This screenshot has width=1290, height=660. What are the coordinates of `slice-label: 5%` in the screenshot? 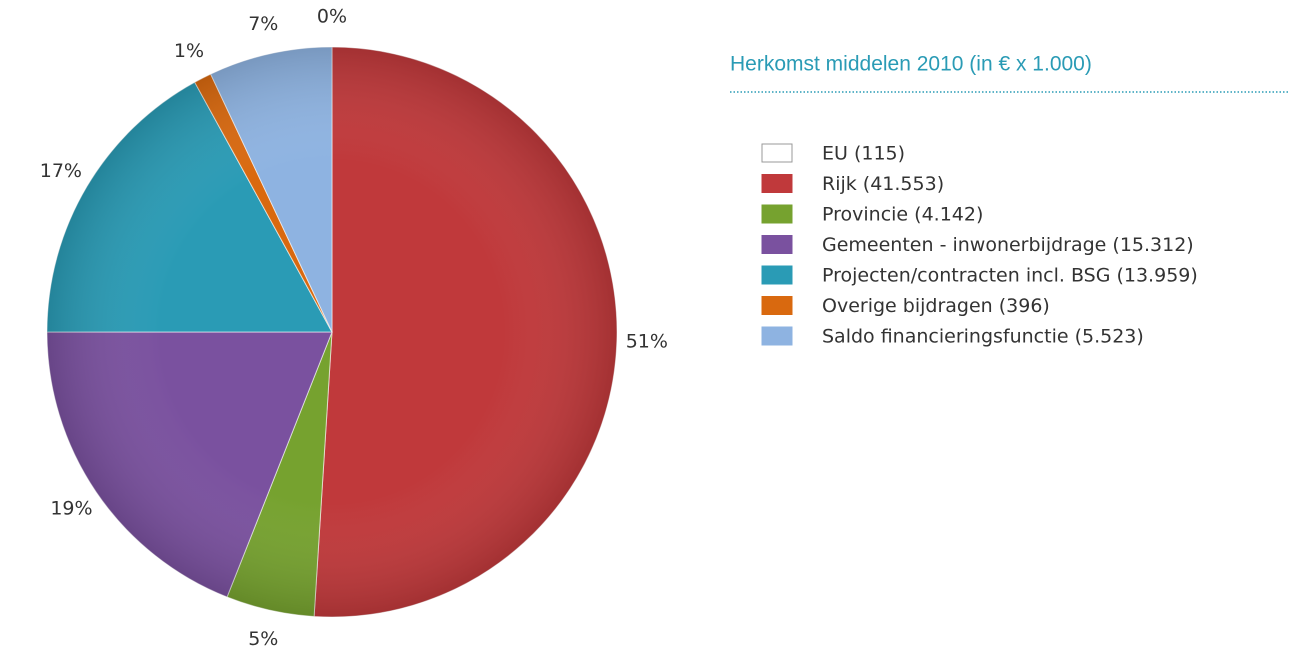 It's located at (263, 639).